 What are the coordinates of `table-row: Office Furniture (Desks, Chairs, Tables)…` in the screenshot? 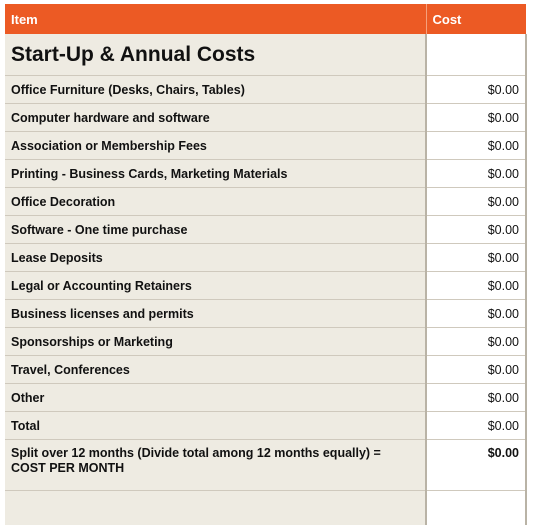 It's located at (266, 89).